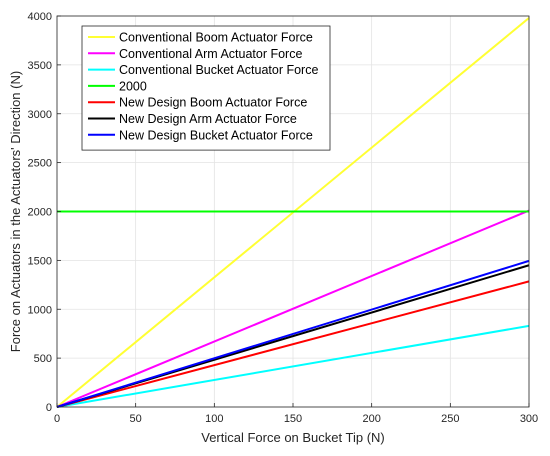 This screenshot has height=456, width=550. Describe the element at coordinates (216, 38) in the screenshot. I see `legend-label: Conventional Boom Actuator Force` at that location.